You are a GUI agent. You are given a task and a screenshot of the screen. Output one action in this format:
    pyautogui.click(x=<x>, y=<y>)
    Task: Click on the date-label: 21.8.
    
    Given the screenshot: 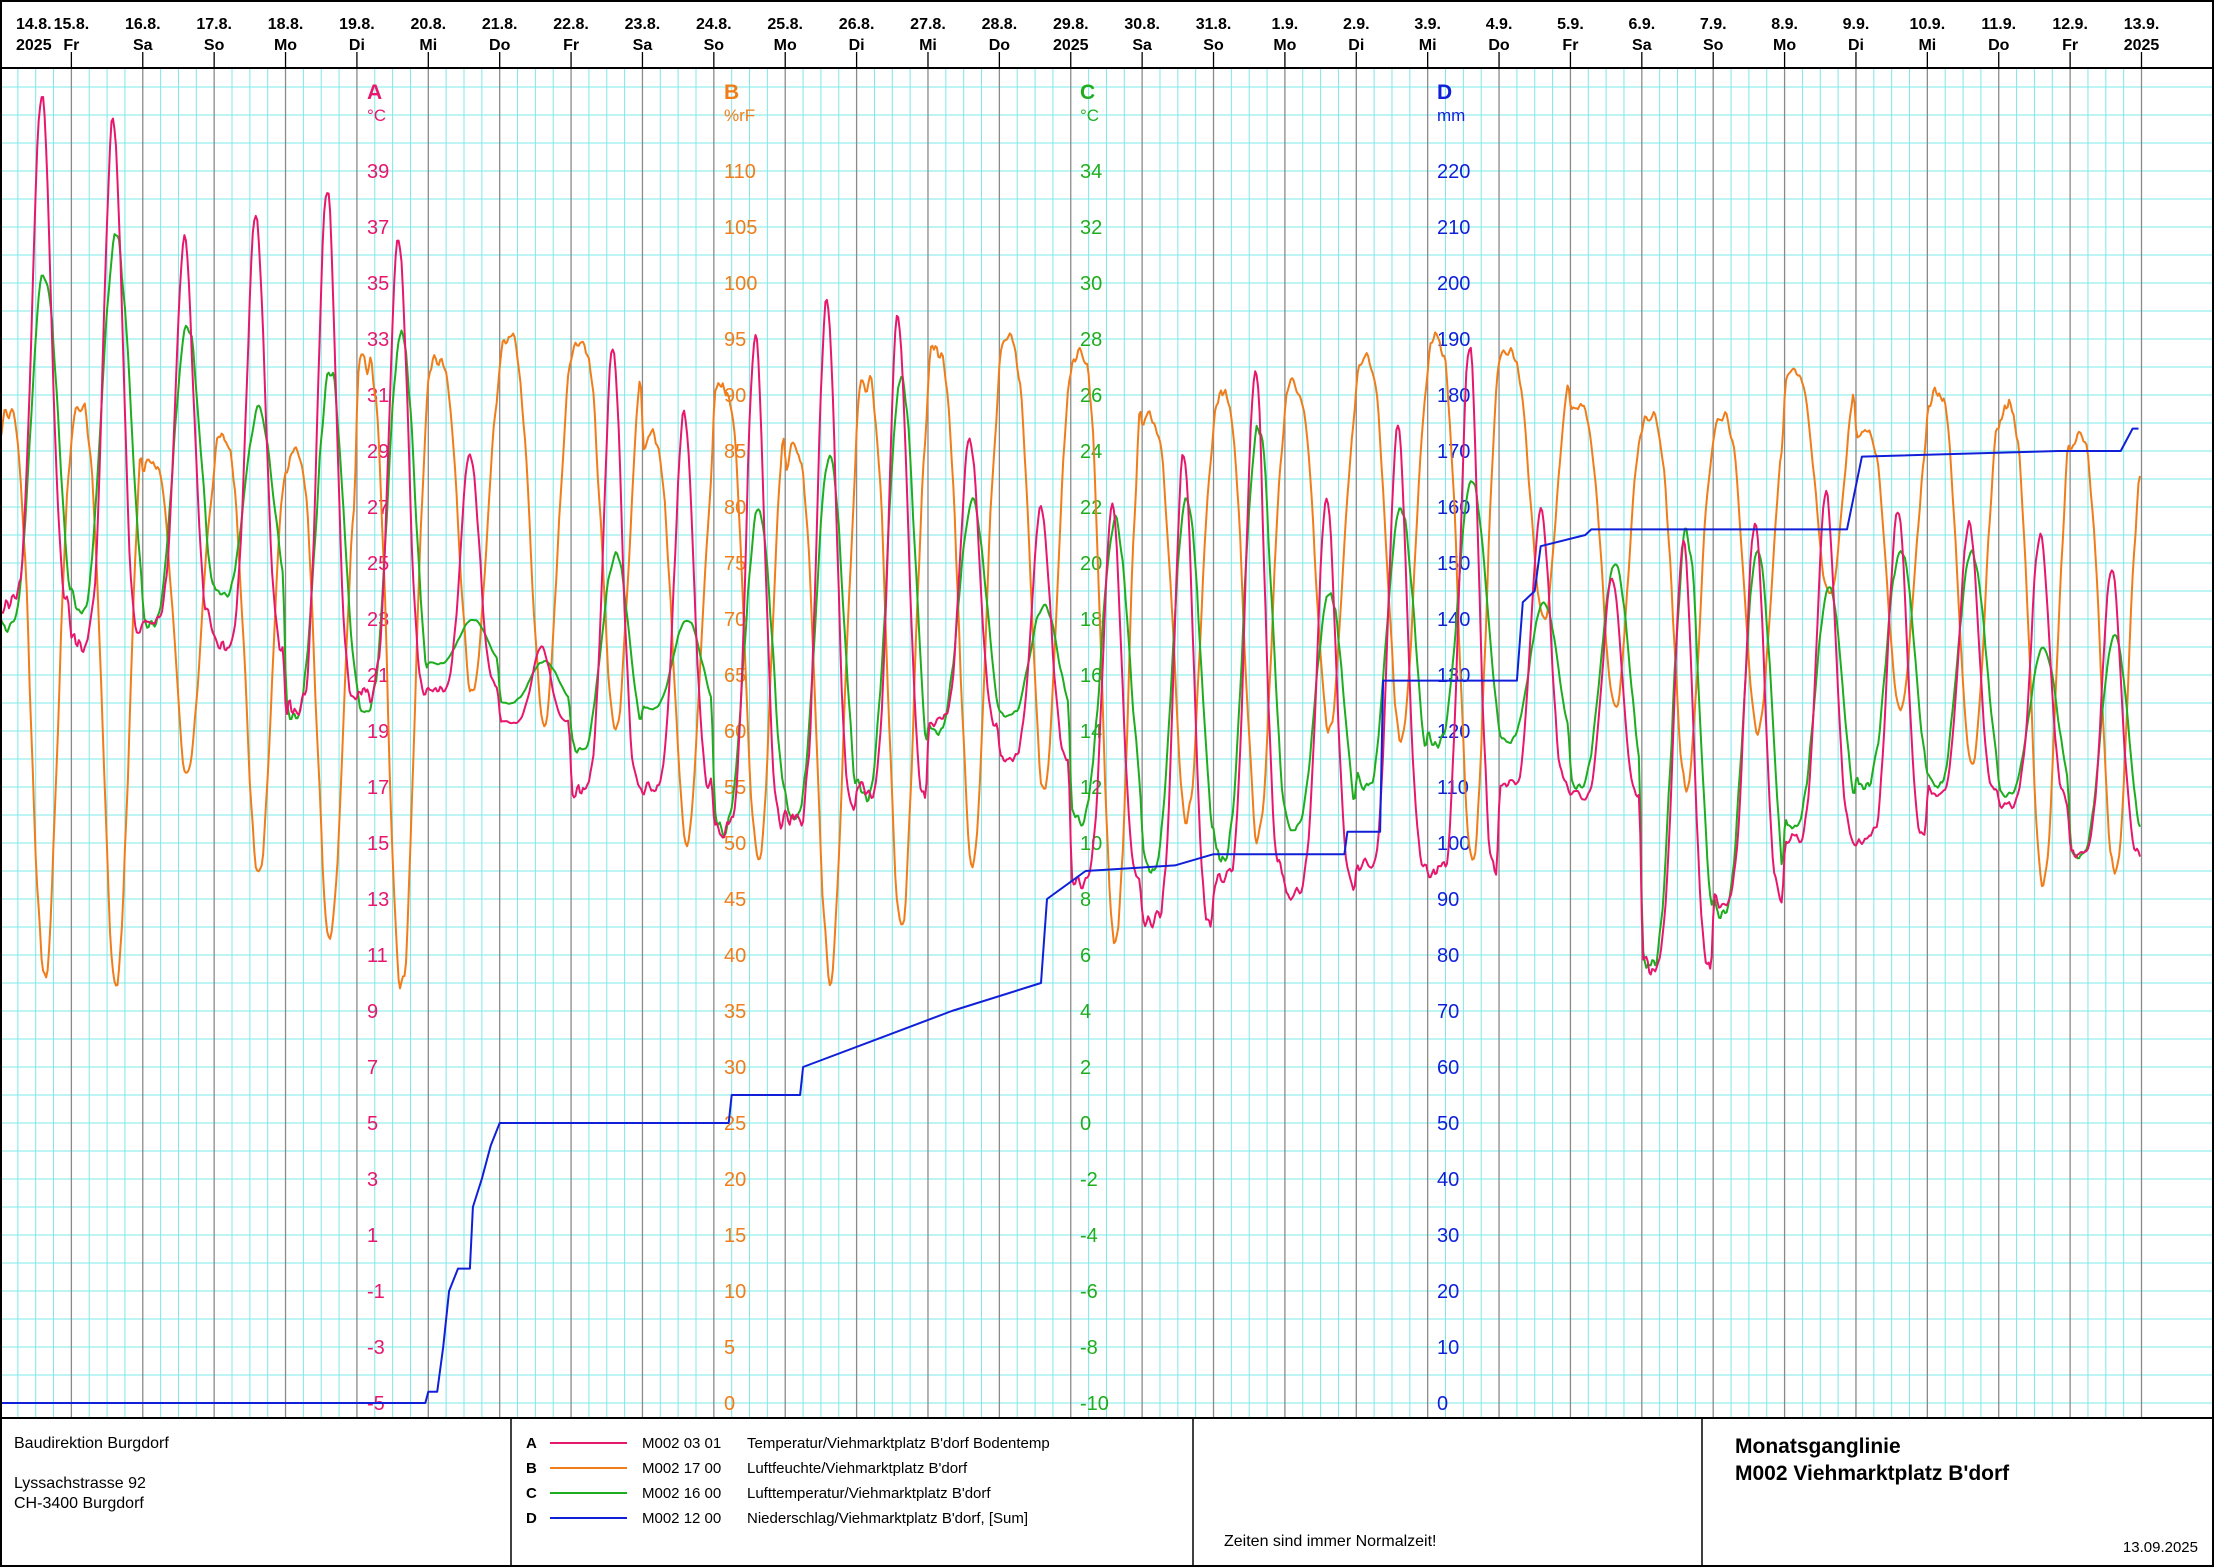 What is the action you would take?
    pyautogui.click(x=500, y=24)
    